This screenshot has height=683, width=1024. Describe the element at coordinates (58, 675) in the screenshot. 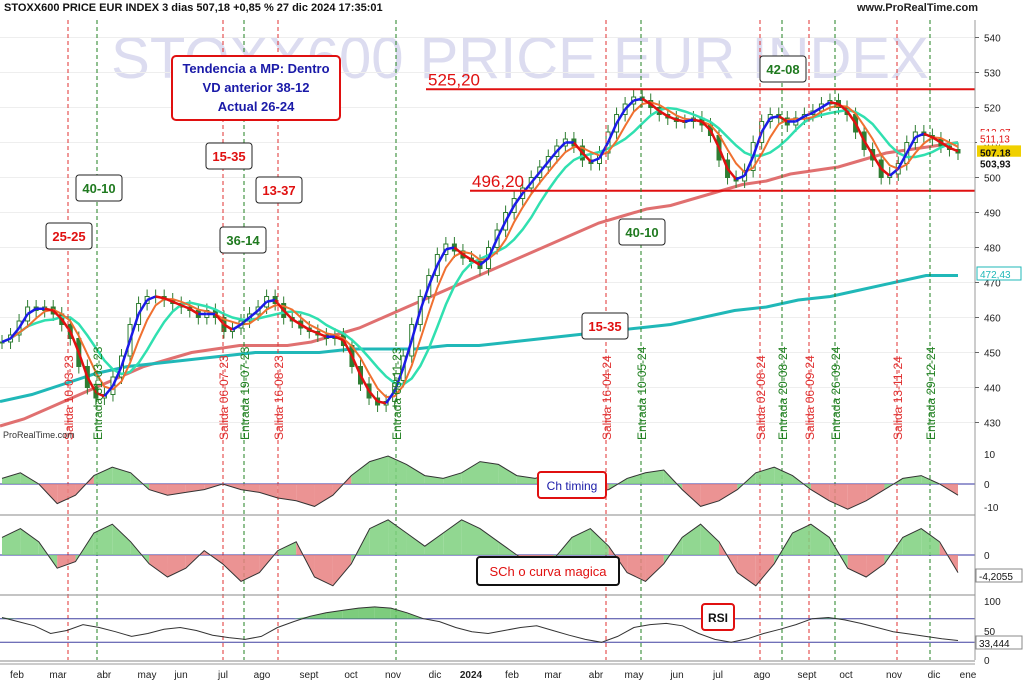

I see `x-tick-label: mar` at that location.